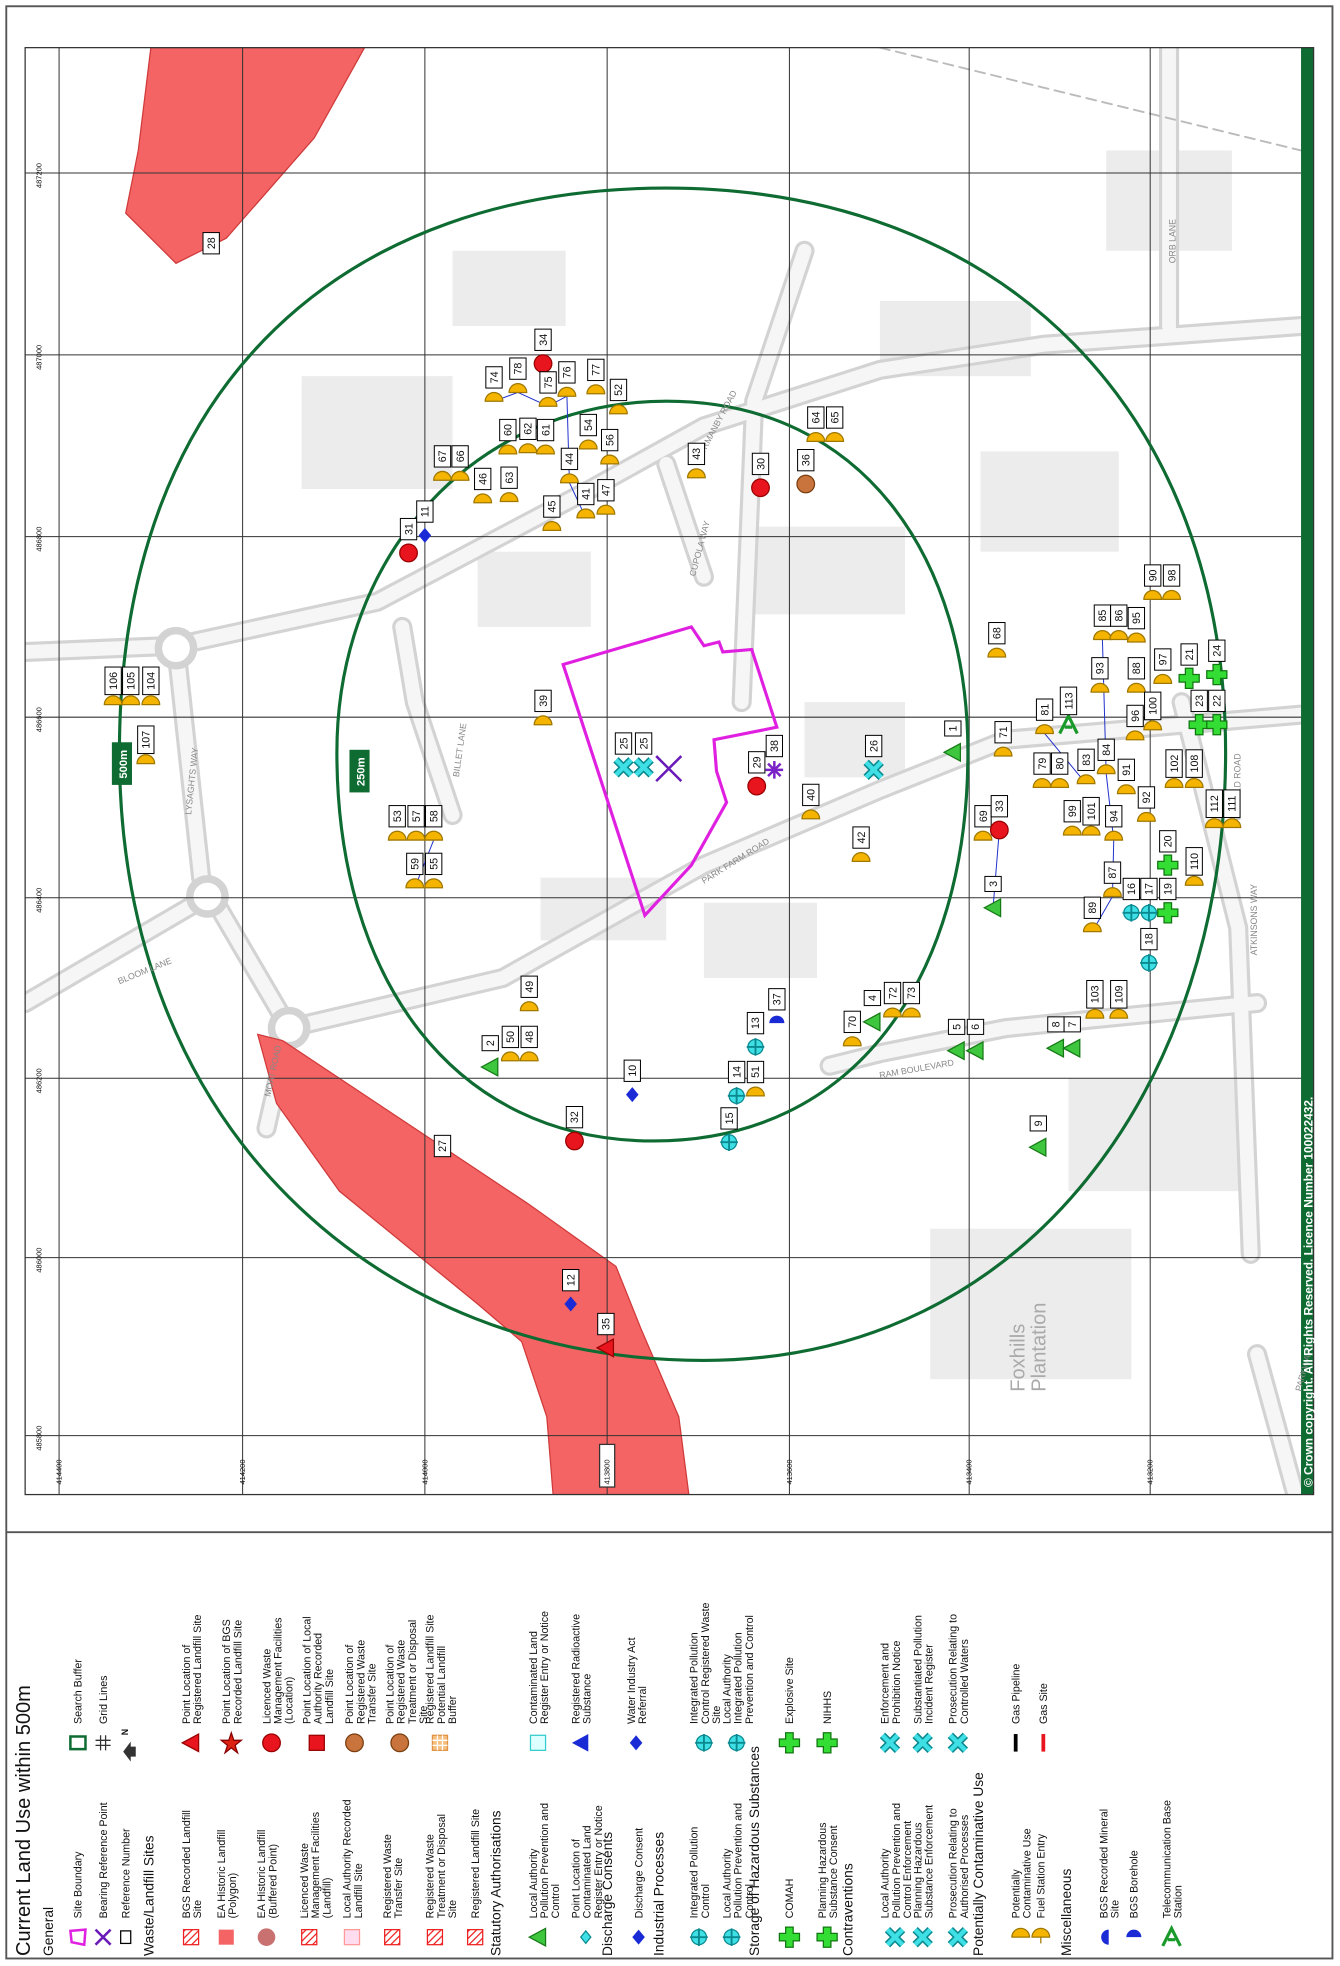 The image size is (1340, 1966). Describe the element at coordinates (756, 1072) in the screenshot. I see `ref-number: 51` at that location.